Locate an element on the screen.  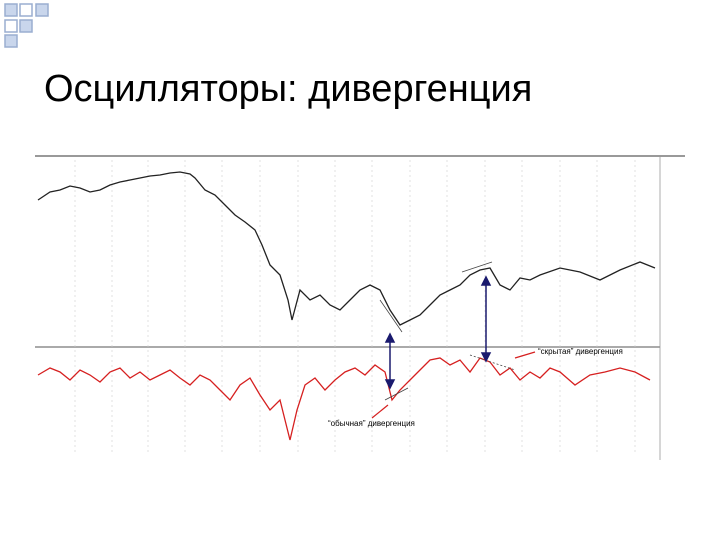
slide-title: Осцилляторы: дивергенция is located at coordinates (288, 89).